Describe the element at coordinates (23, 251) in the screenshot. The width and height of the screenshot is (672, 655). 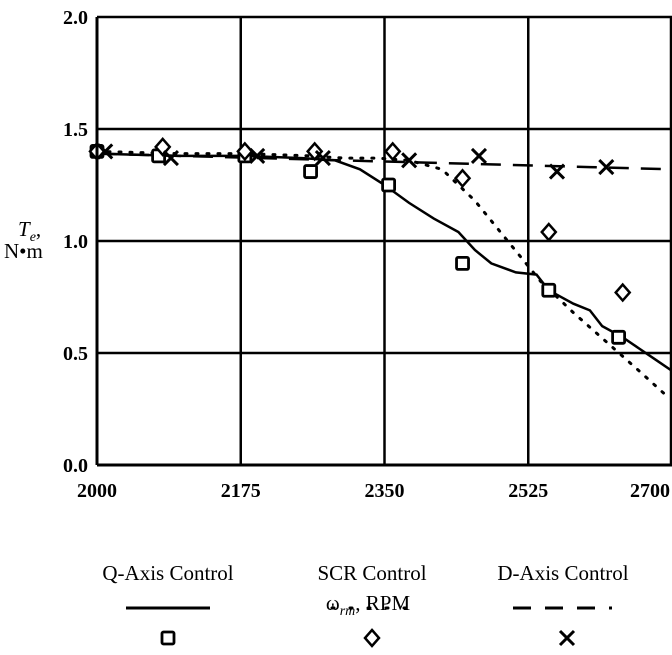
I see `y-axis-unit: N•m` at that location.